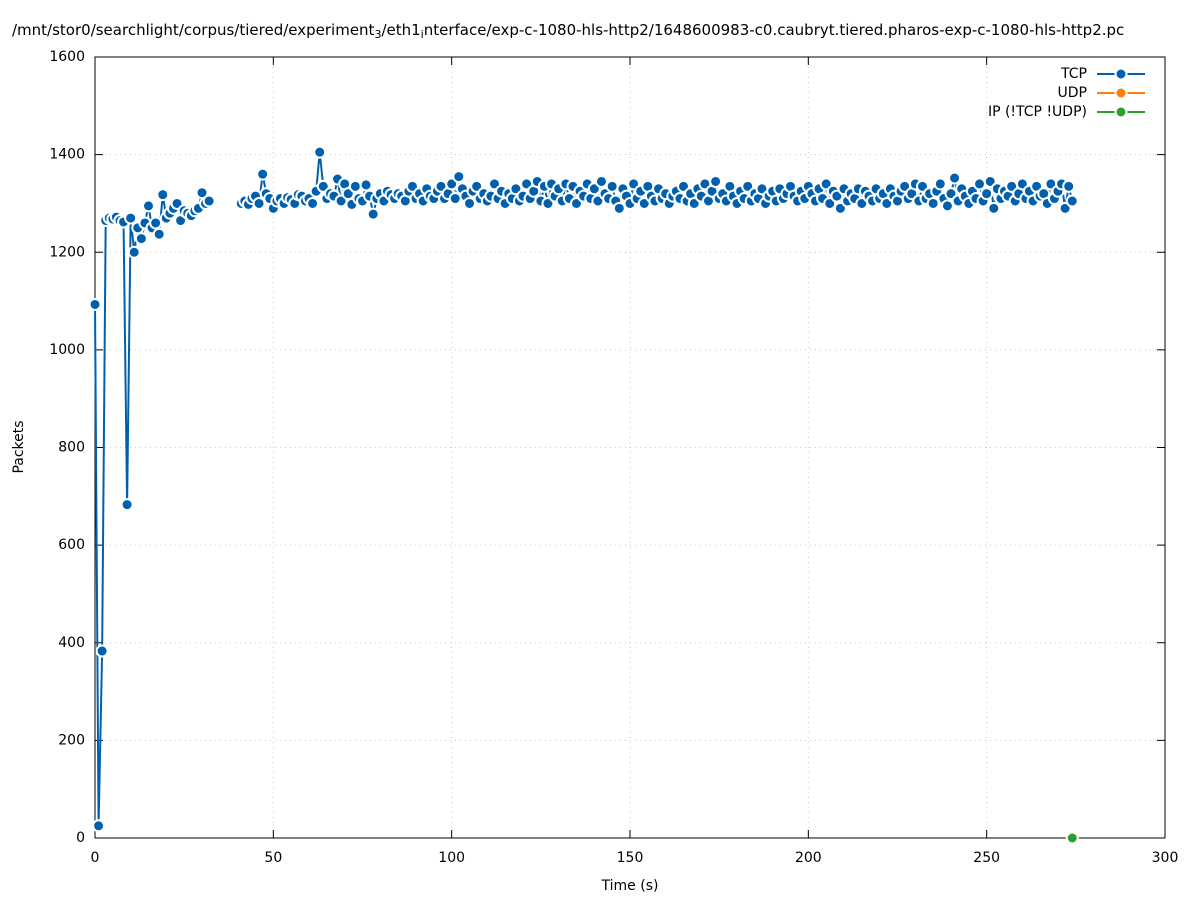  Describe the element at coordinates (67, 155) in the screenshot. I see `y-tick-label: 1400` at that location.